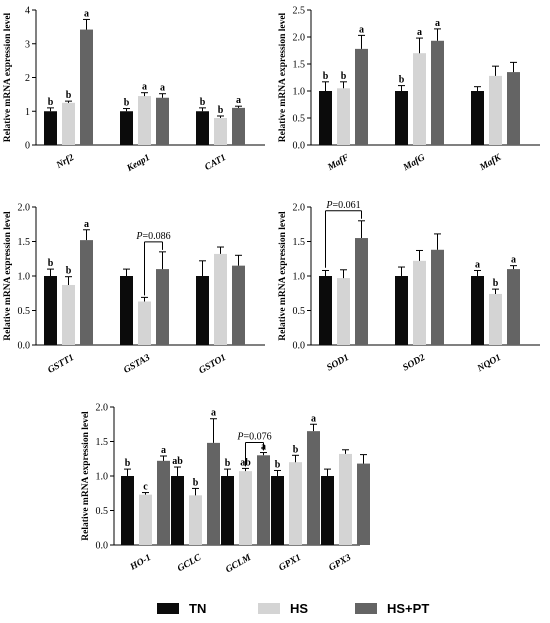 Image resolution: width=550 pixels, height=623 pixels. Describe the element at coordinates (414, 363) in the screenshot. I see `x-tick-label: SOD2` at that location.